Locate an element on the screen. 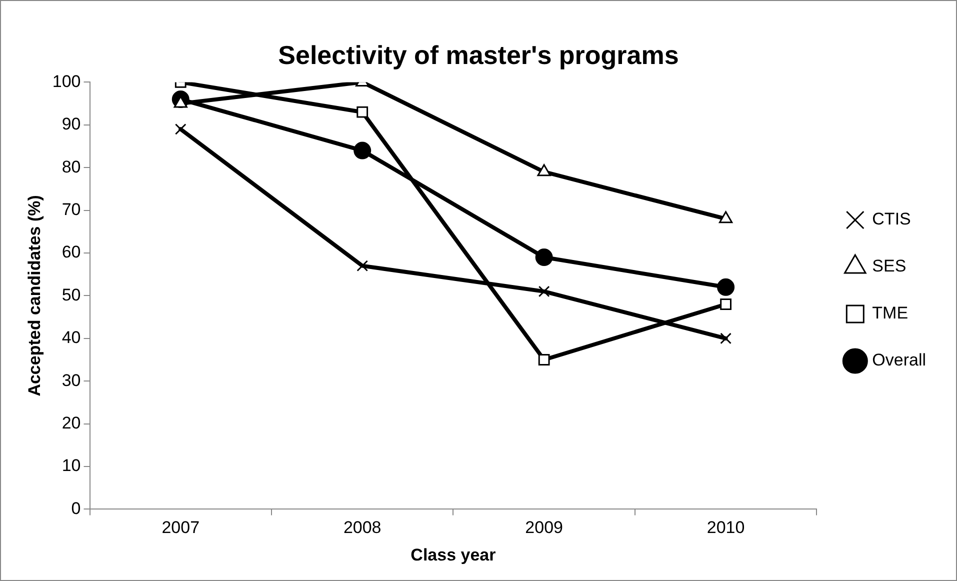 Image resolution: width=957 pixels, height=581 pixels. y-tick-label: 100 is located at coordinates (66, 81).